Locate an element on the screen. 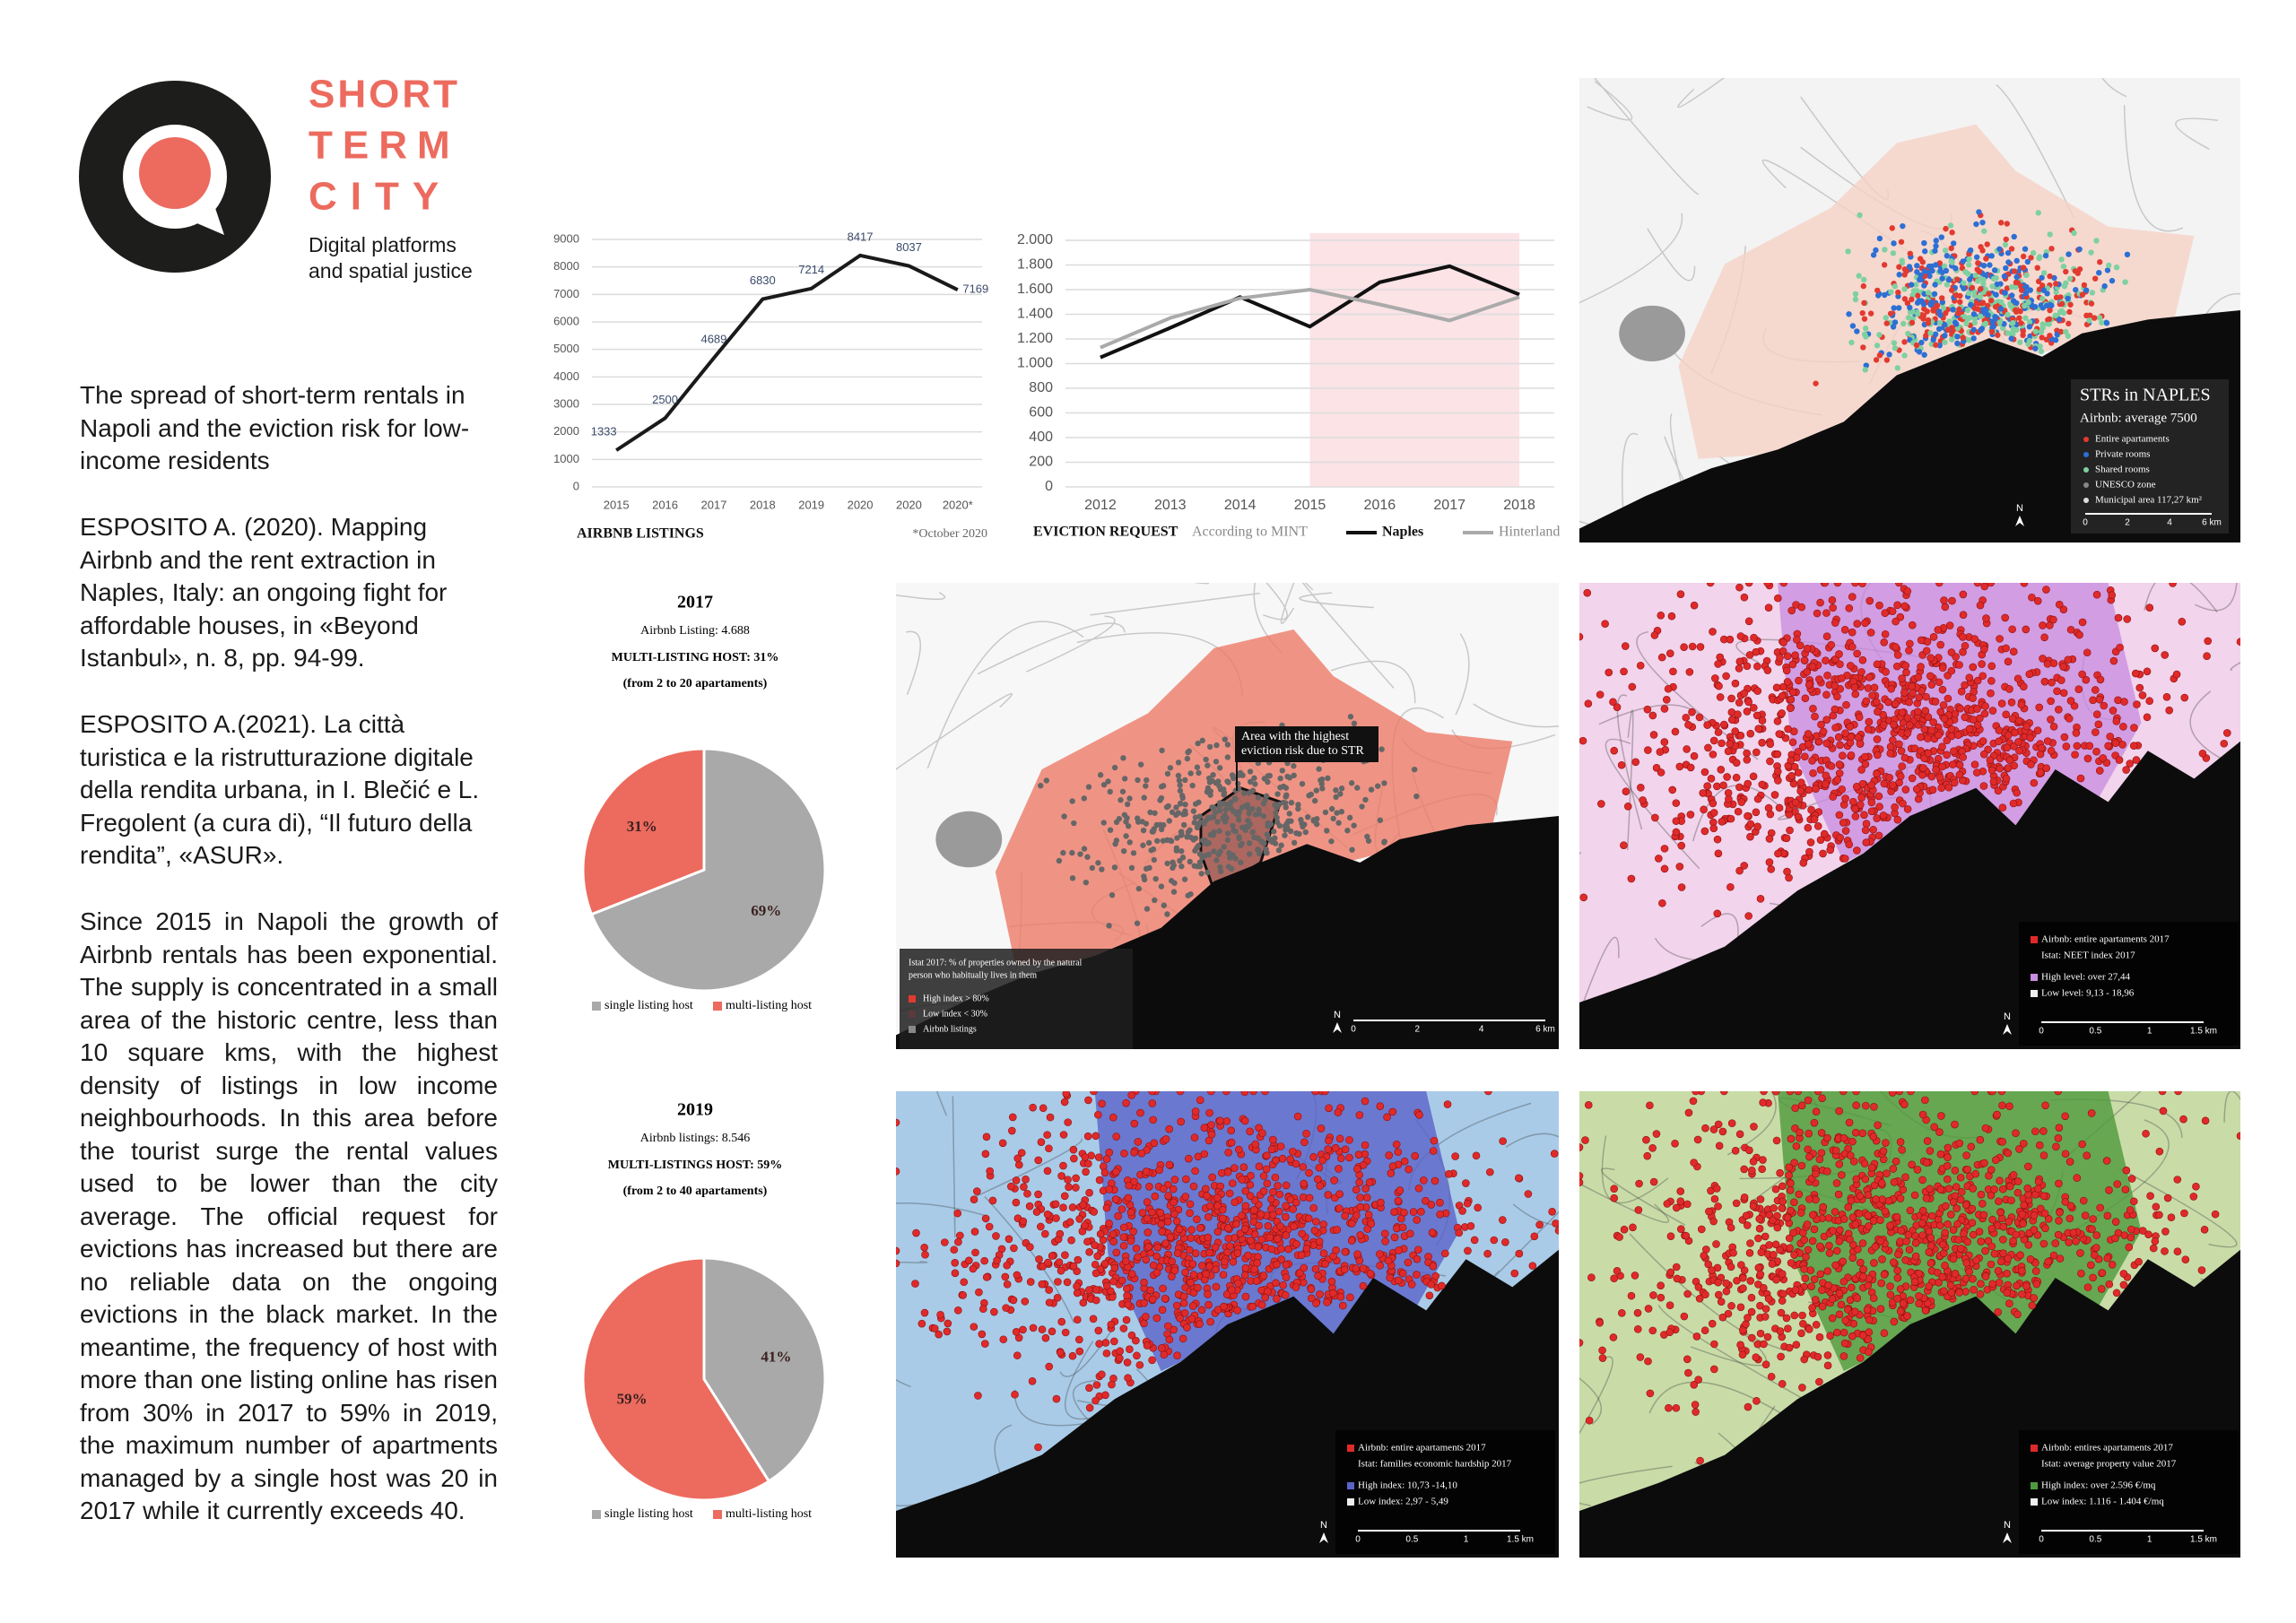 The height and width of the screenshot is (1623, 2296). x-tick-label: 2020 is located at coordinates (861, 505).